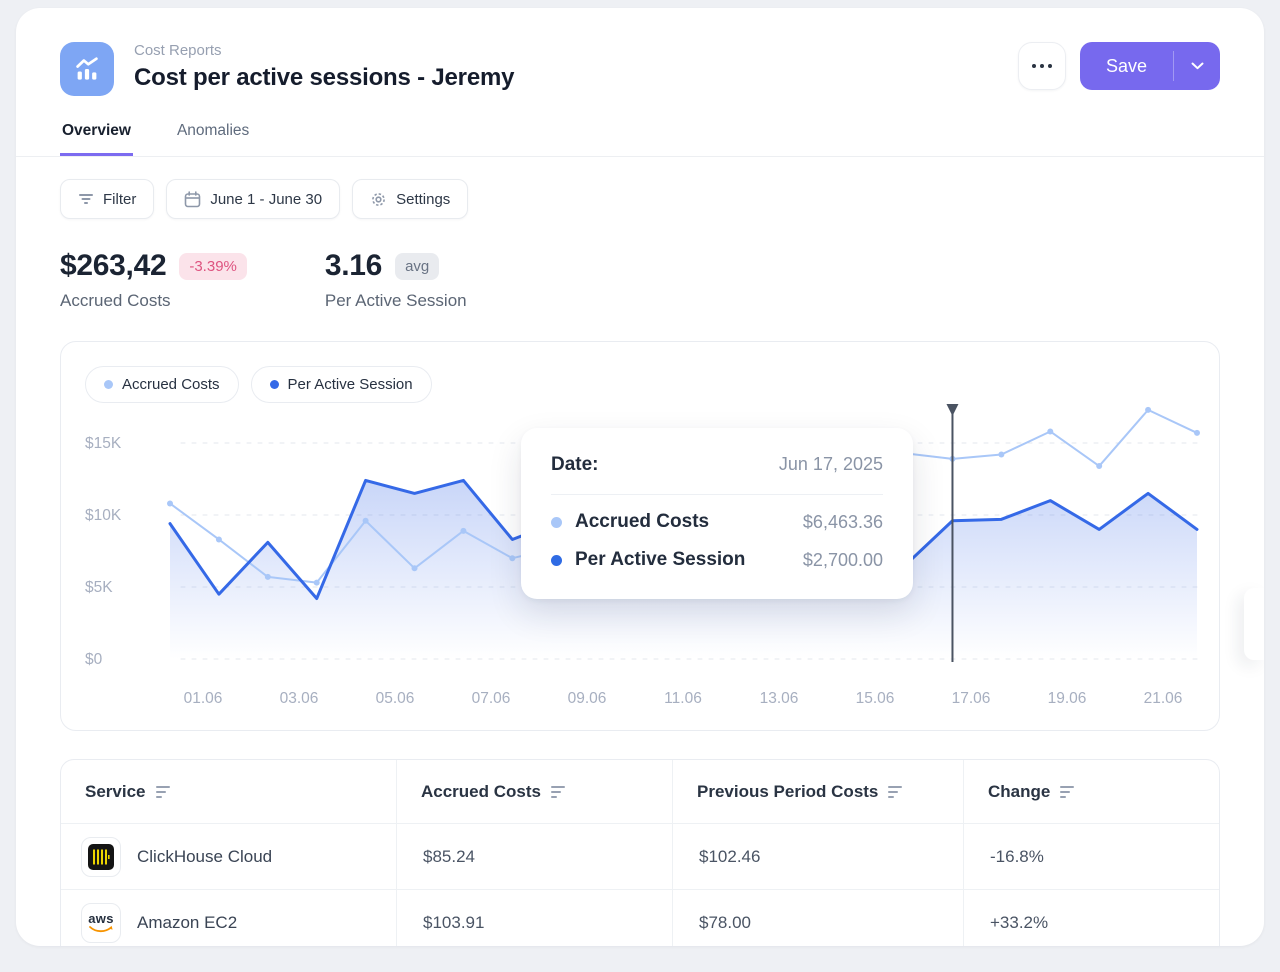 The width and height of the screenshot is (1280, 972). I want to click on filter-icon, so click(86, 199).